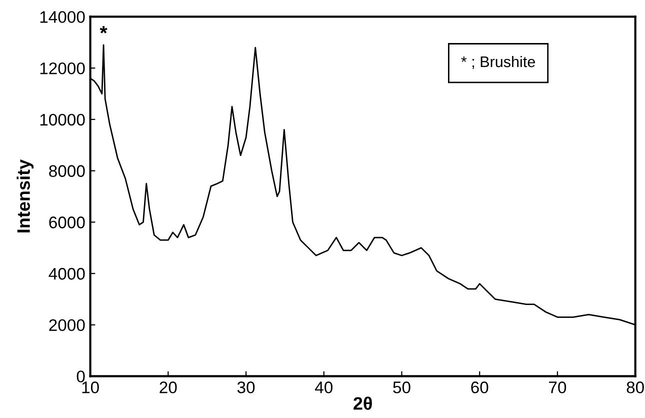 The height and width of the screenshot is (418, 645). I want to click on x-tick-label: 70, so click(557, 388).